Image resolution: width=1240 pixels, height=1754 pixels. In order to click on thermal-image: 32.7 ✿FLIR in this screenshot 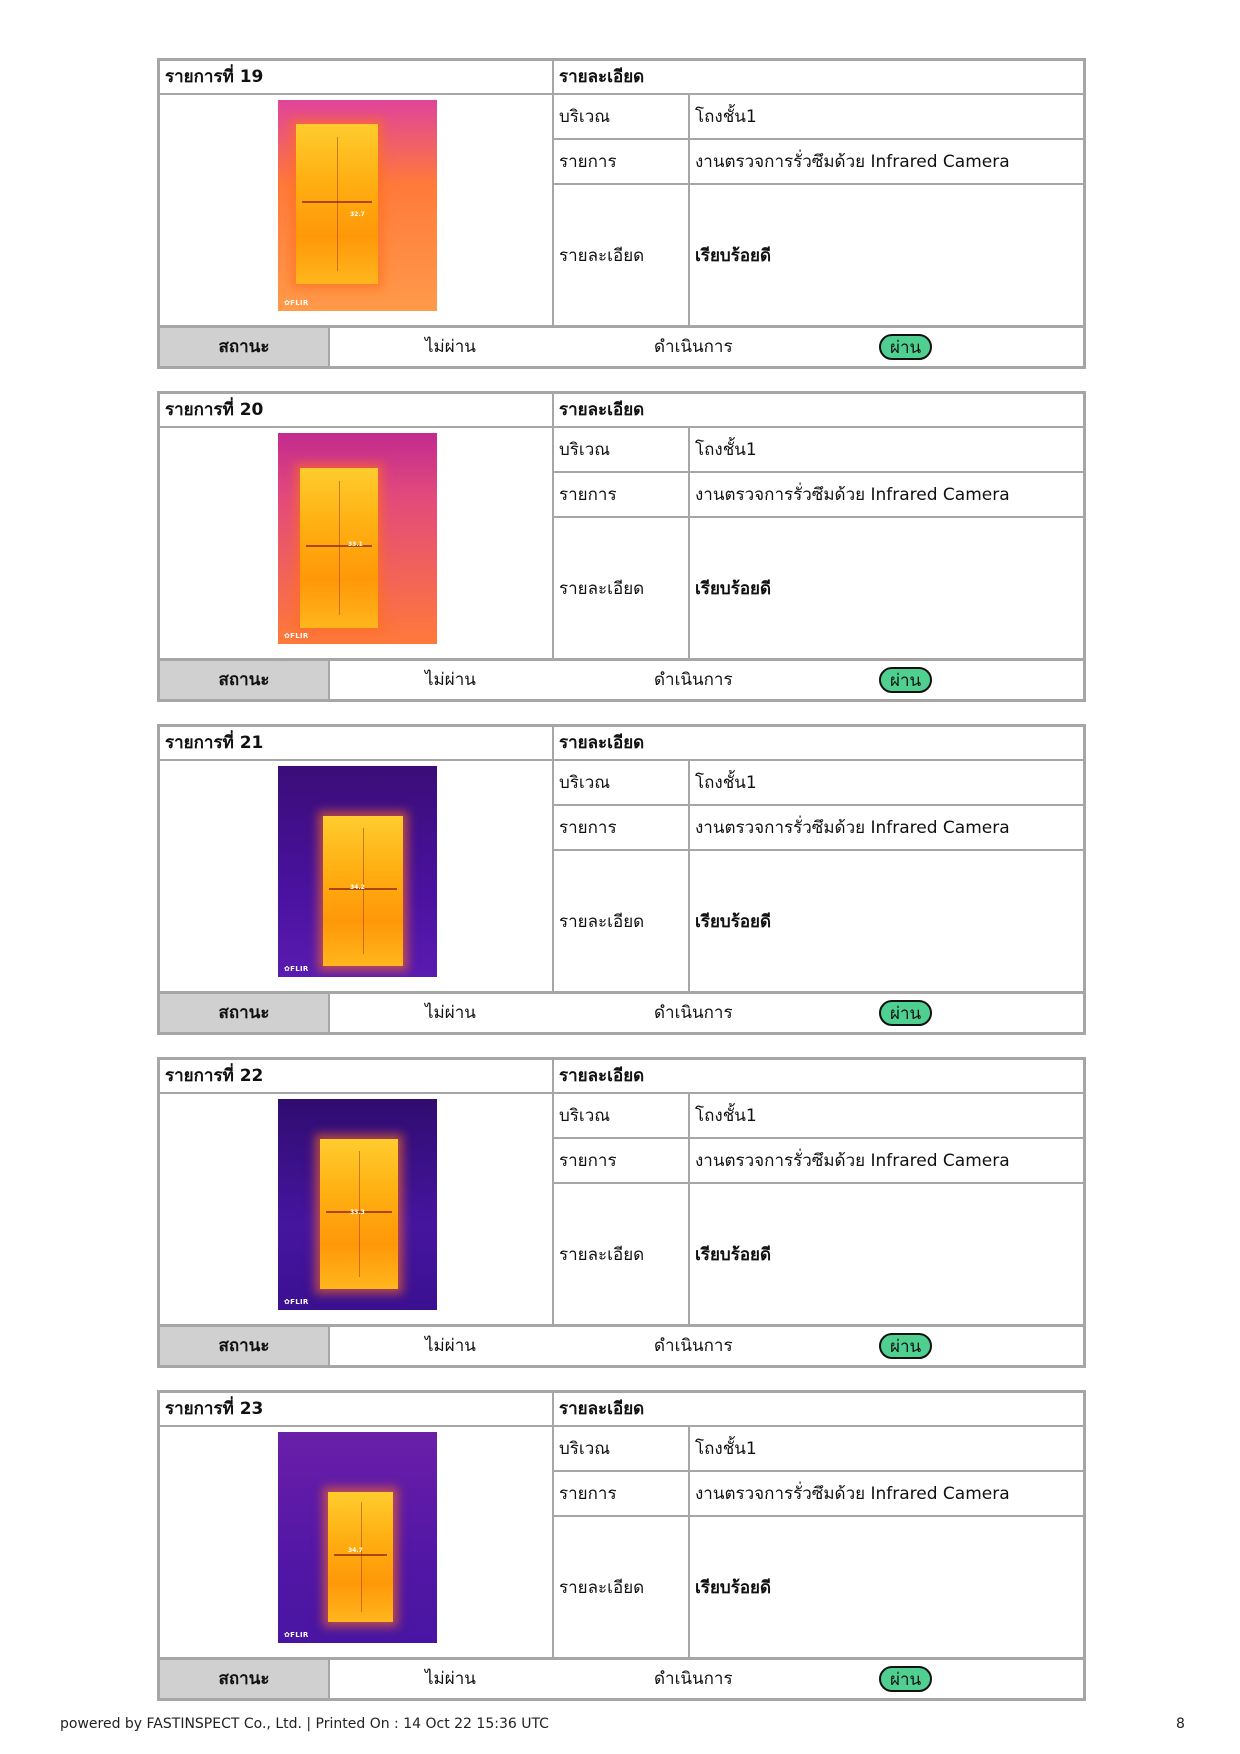, I will do `click(357, 205)`.